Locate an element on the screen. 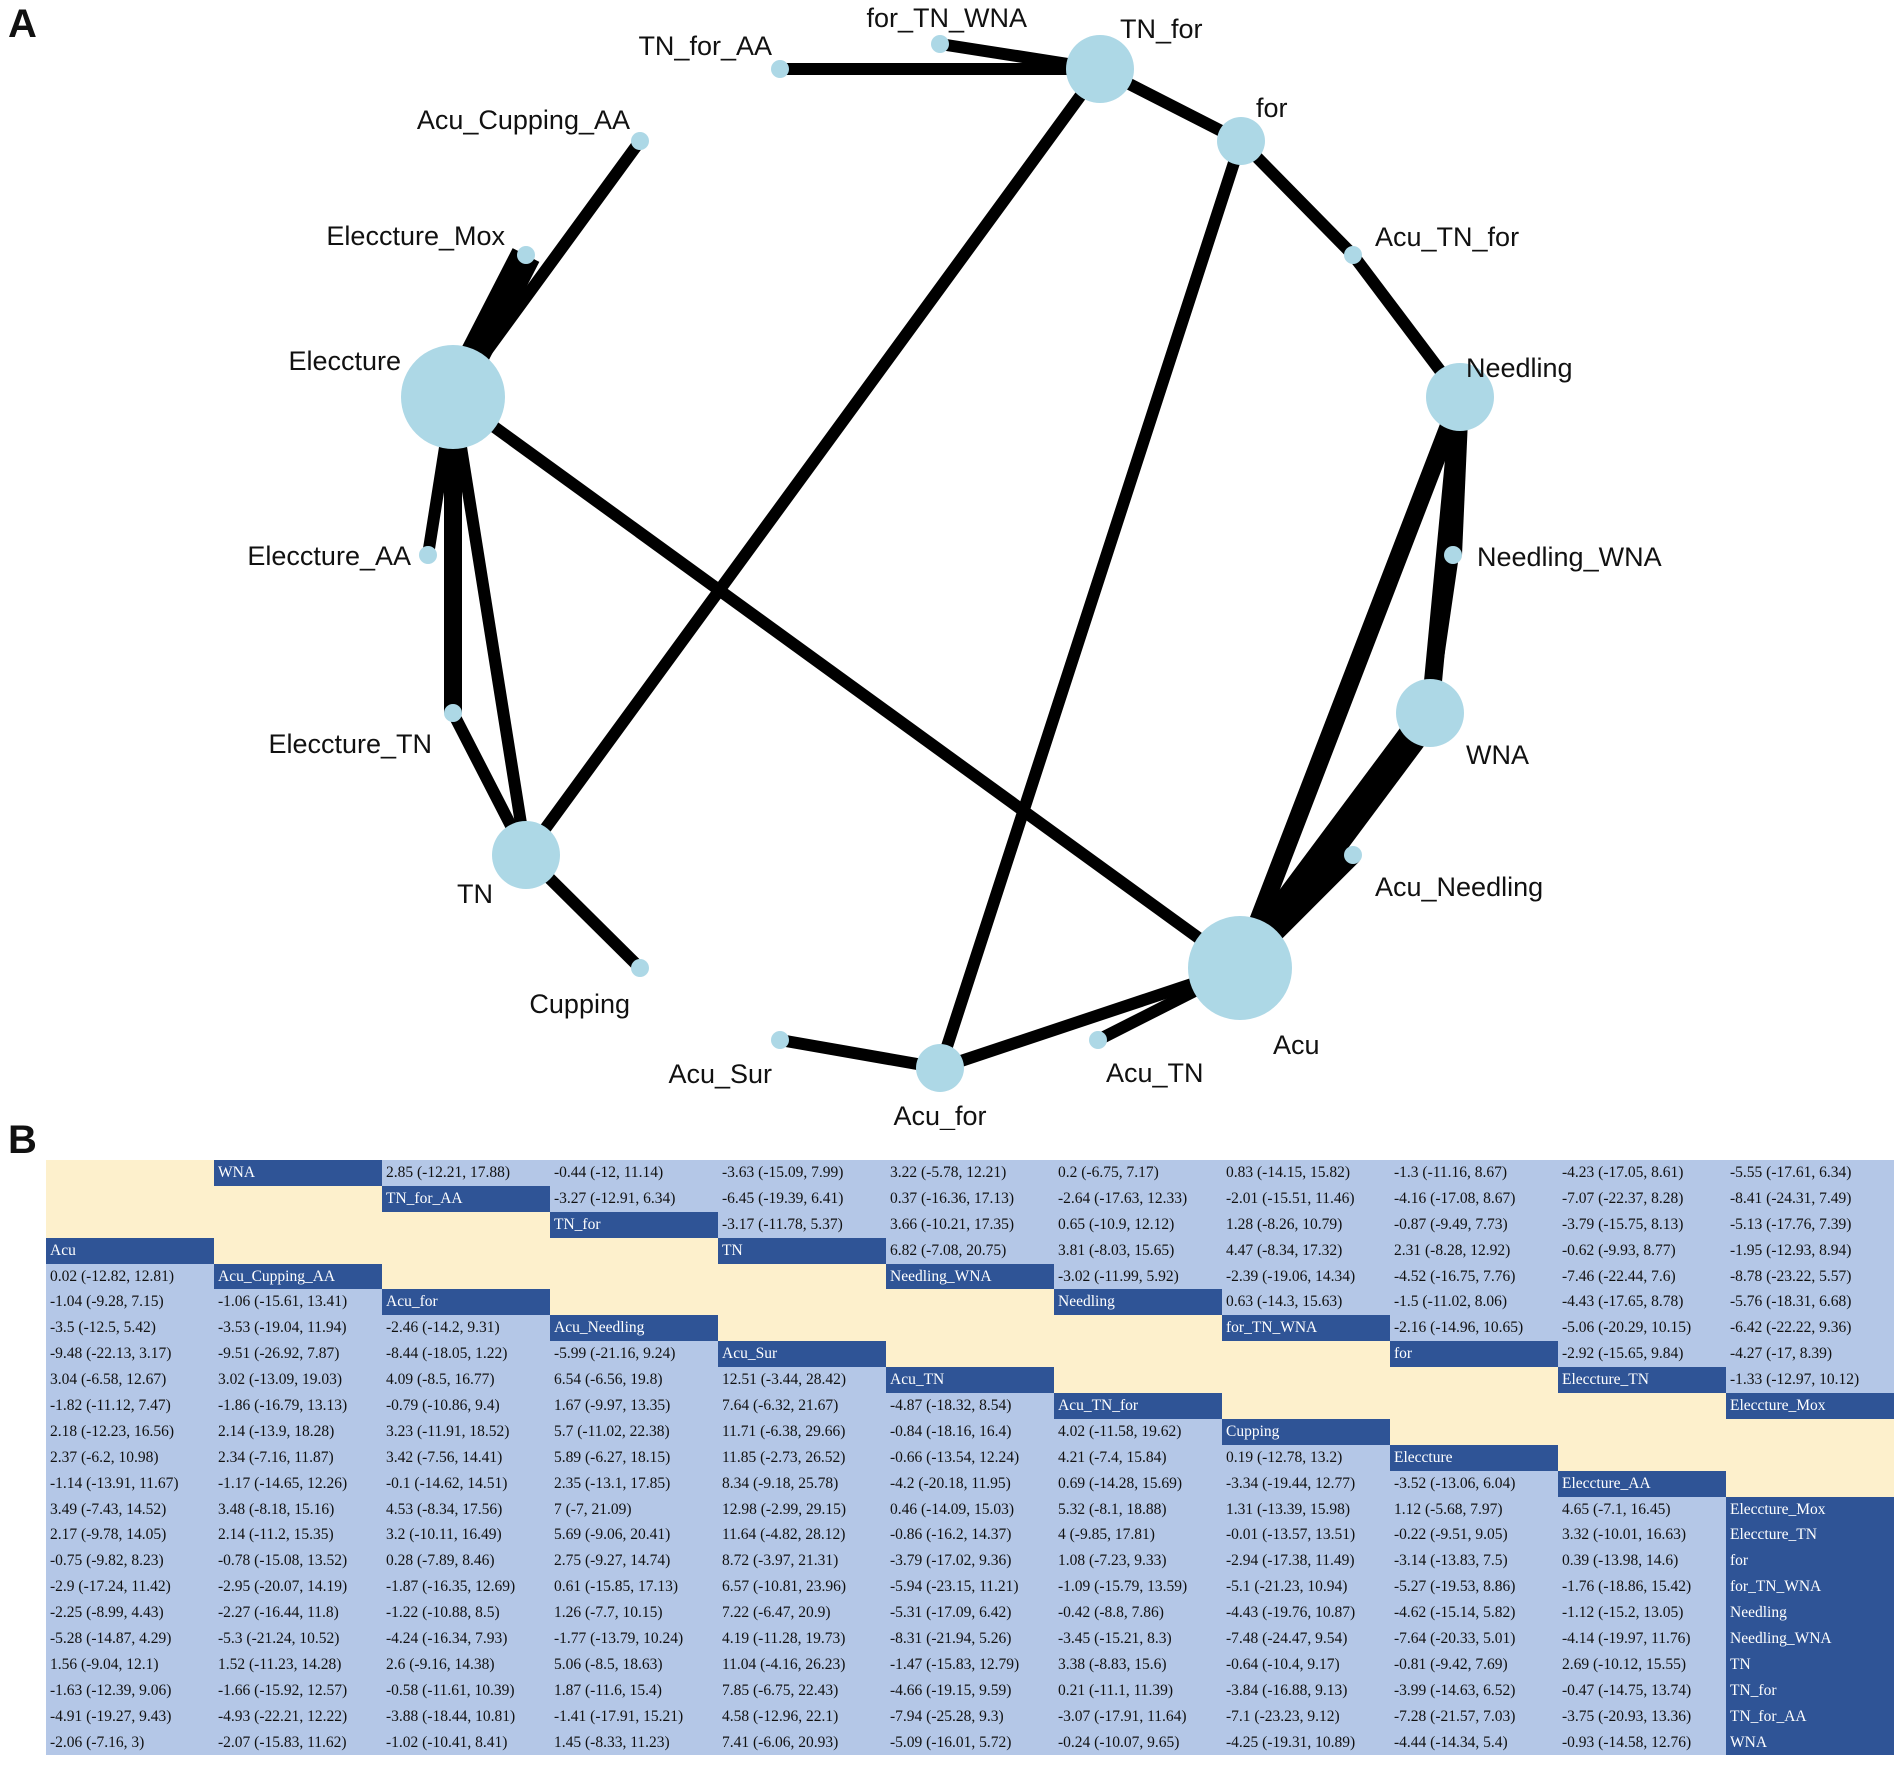  edge-TN_for-TN is located at coordinates (813, 462).